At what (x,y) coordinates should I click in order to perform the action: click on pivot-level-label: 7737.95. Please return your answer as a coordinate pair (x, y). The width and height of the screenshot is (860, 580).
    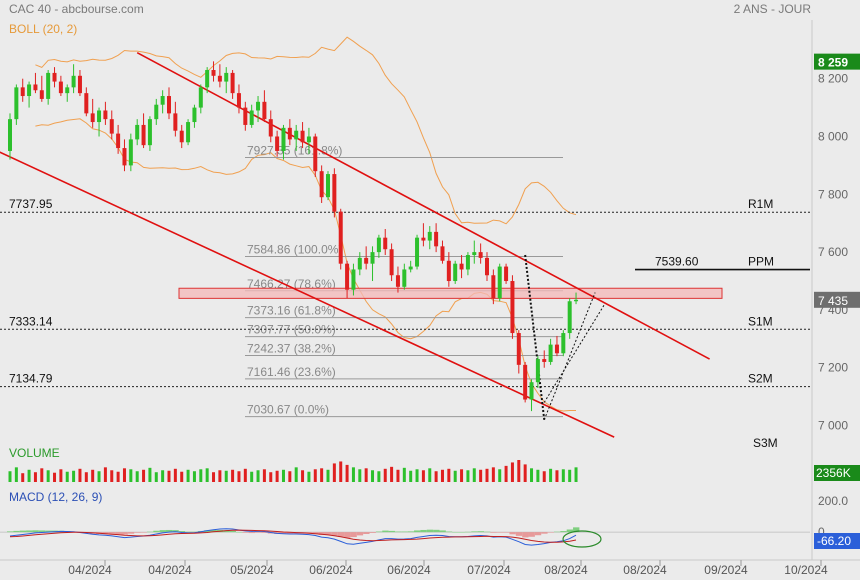
    Looking at the image, I should click on (31, 204).